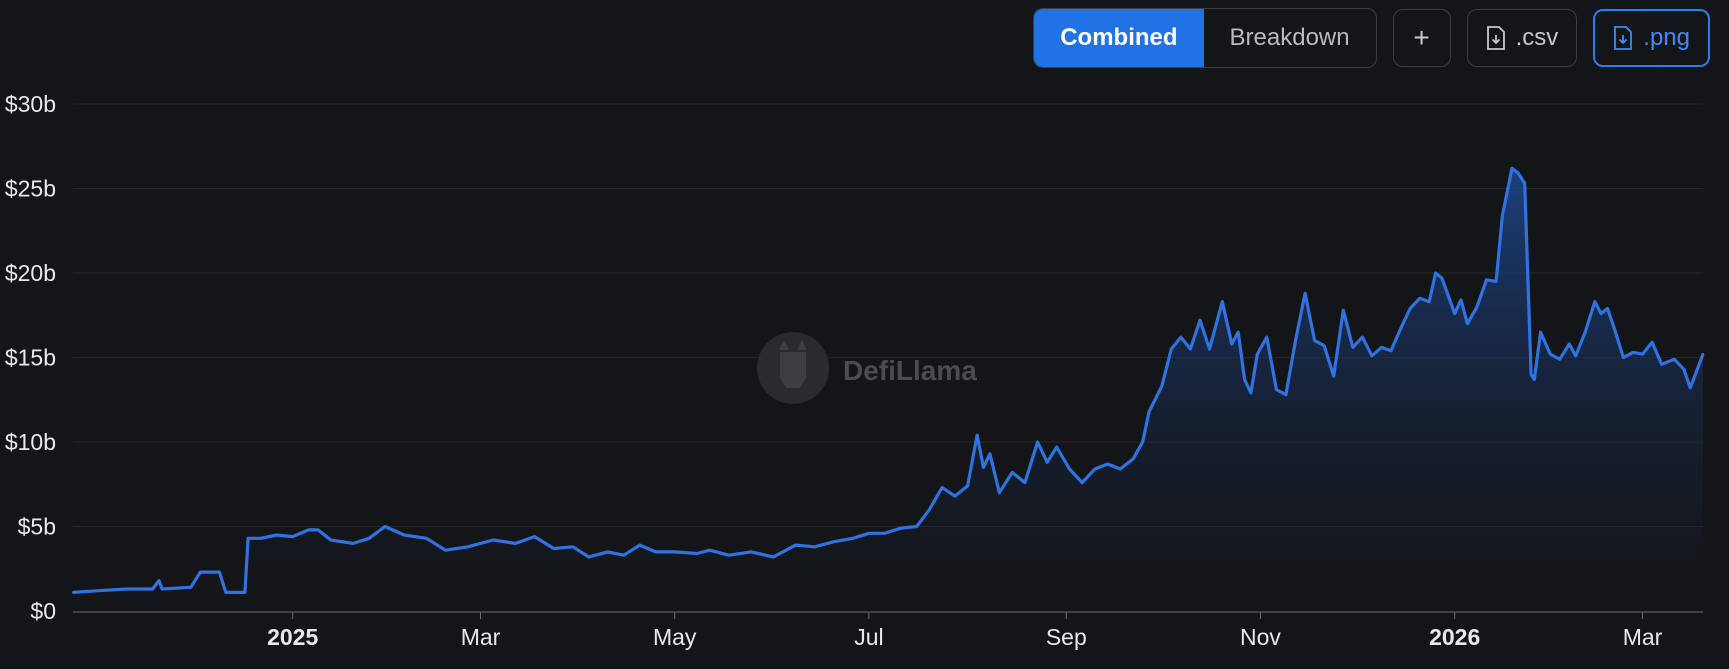  Describe the element at coordinates (1290, 38) in the screenshot. I see `breakdown-button: Breakdown` at that location.